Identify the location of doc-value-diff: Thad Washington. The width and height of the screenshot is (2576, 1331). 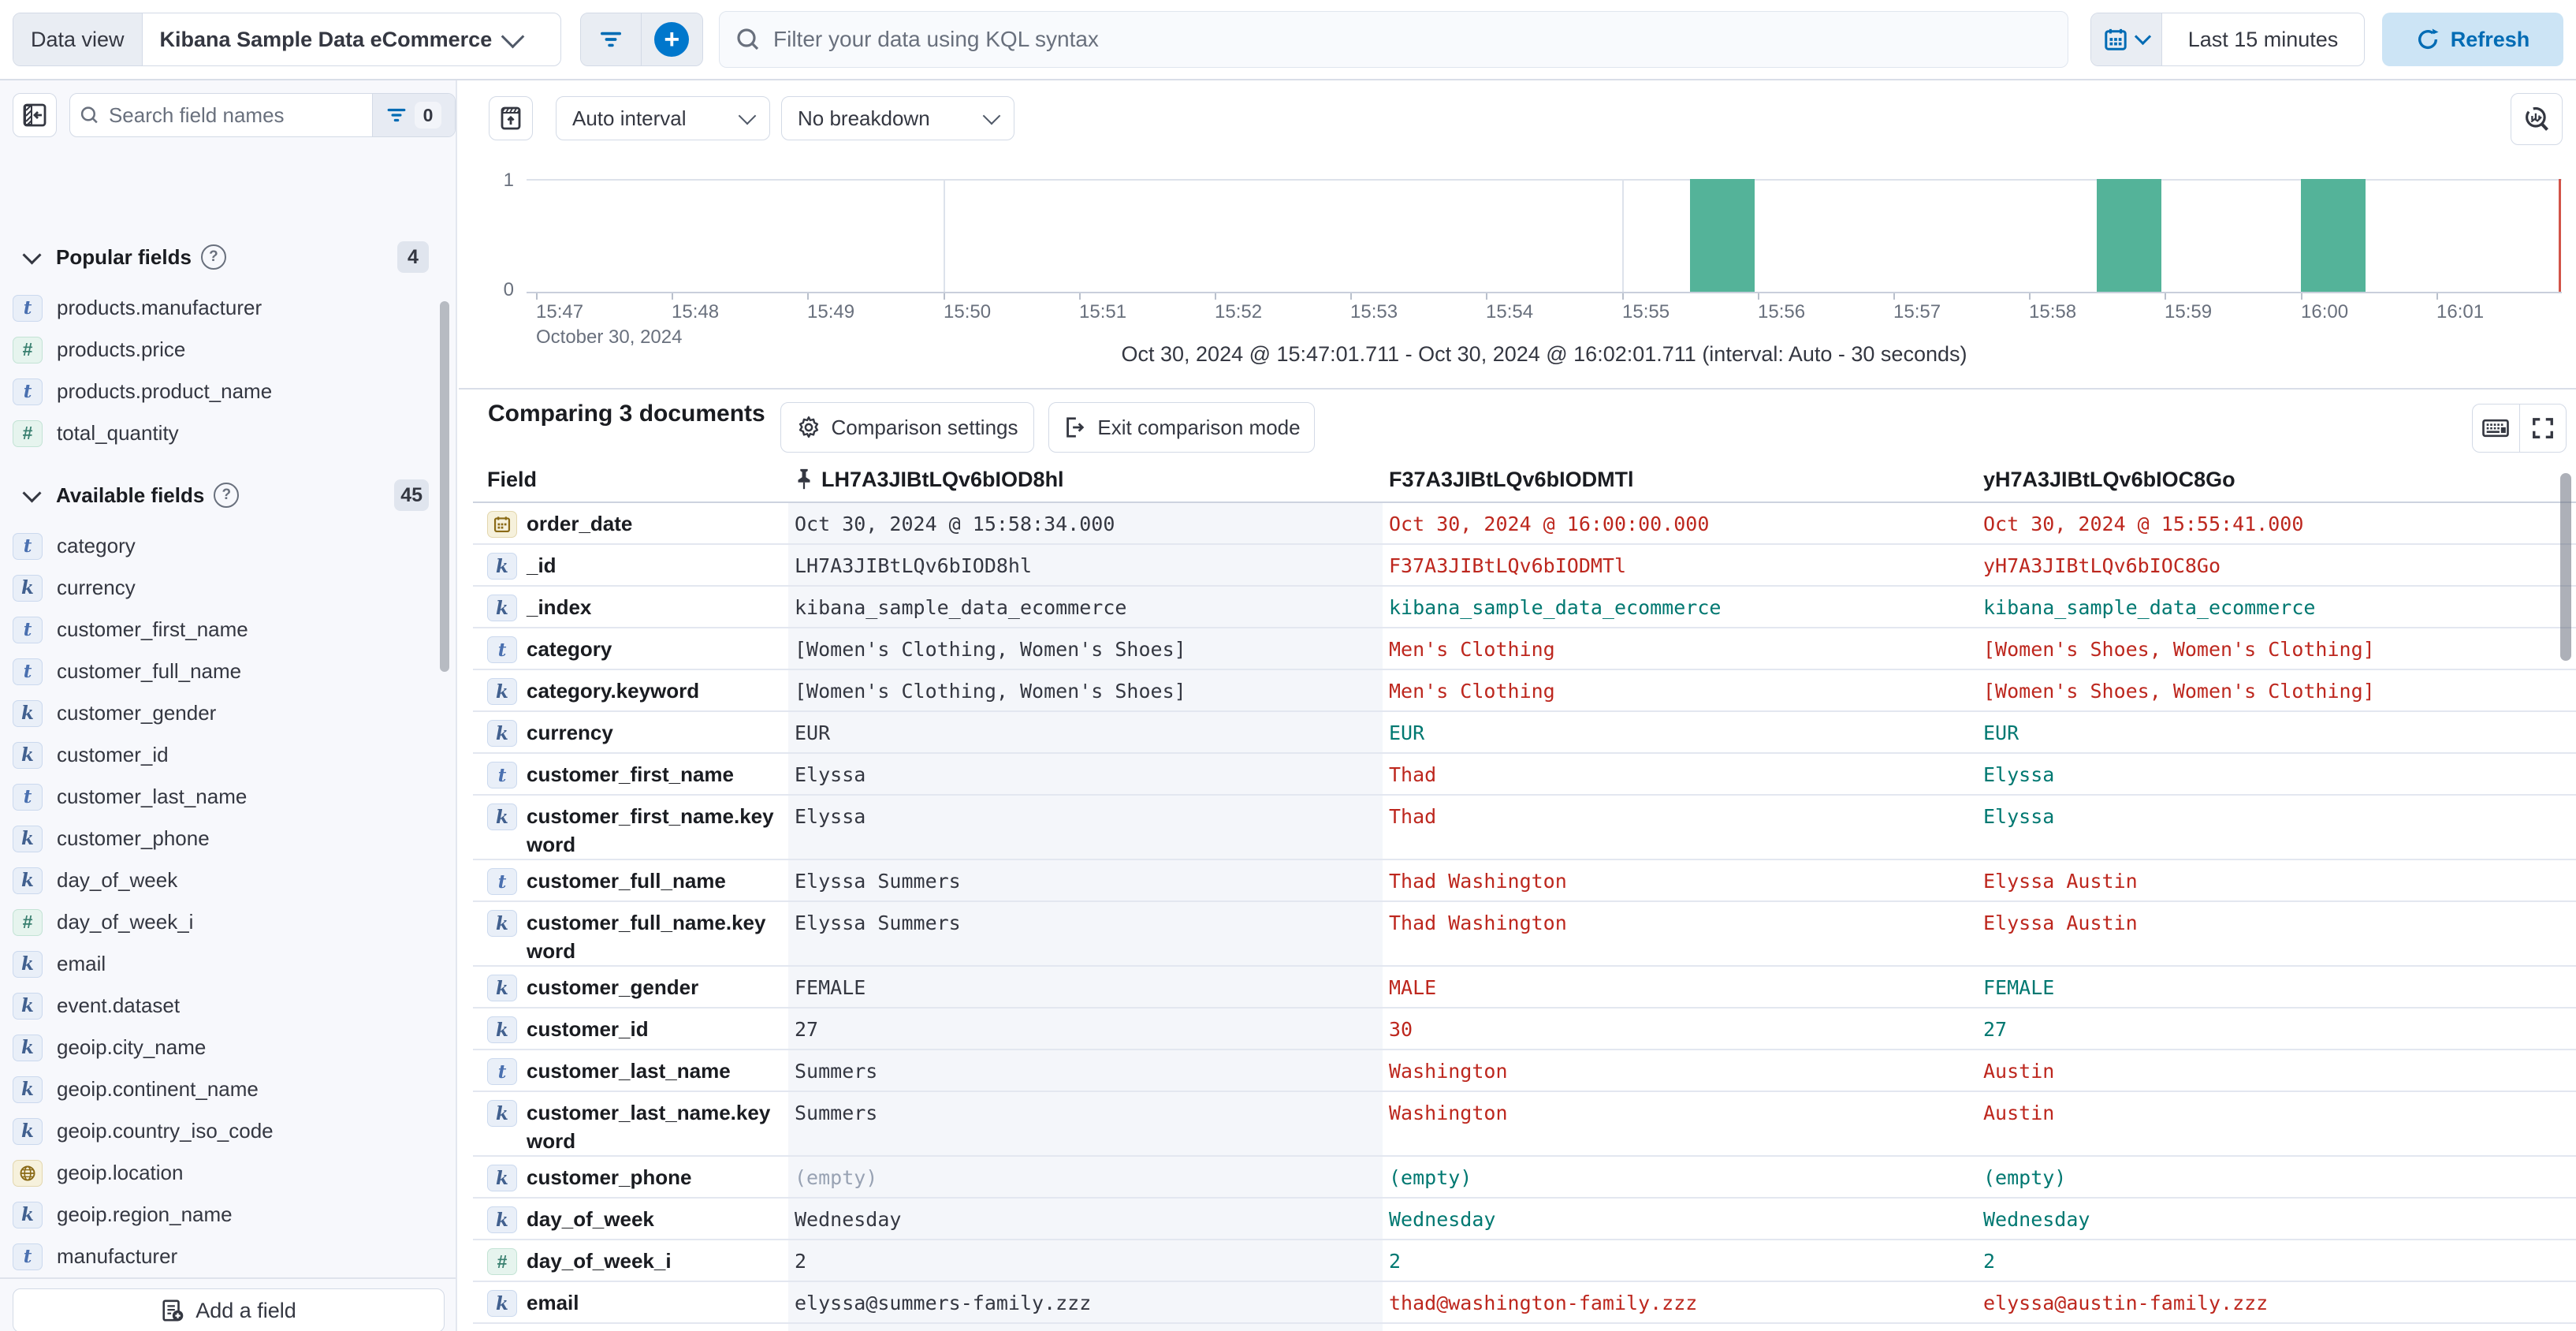
(1478, 923).